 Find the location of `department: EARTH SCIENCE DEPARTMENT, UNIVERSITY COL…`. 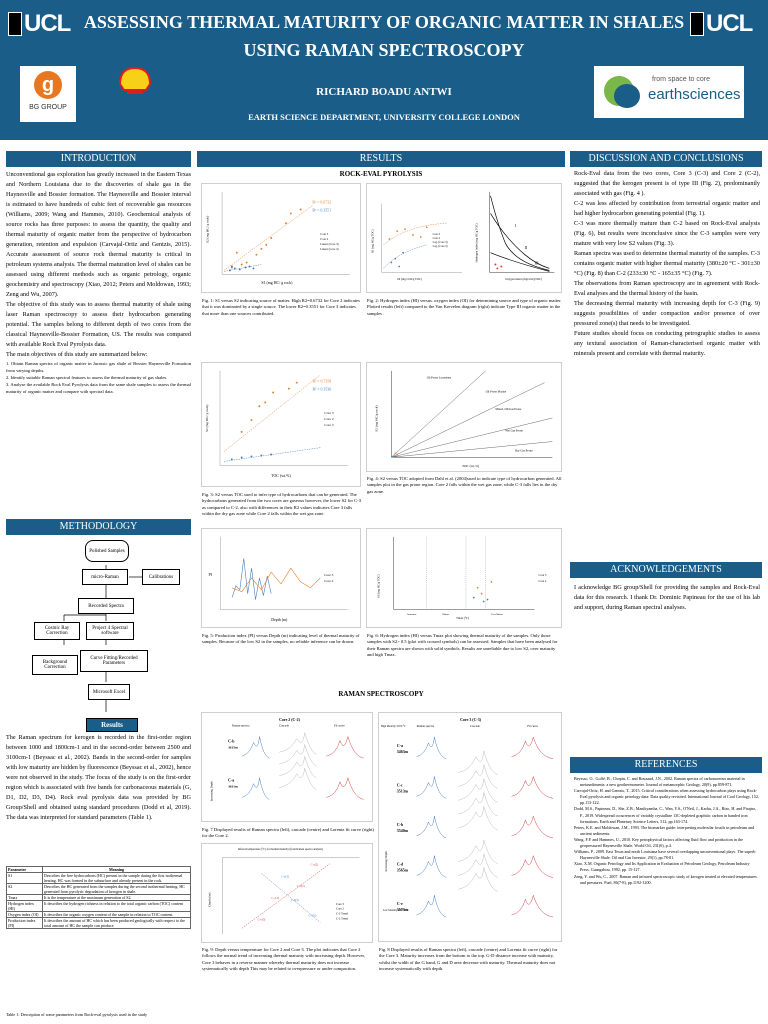

department: EARTH SCIENCE DEPARTMENT, UNIVERSITY COL… is located at coordinates (384, 117).